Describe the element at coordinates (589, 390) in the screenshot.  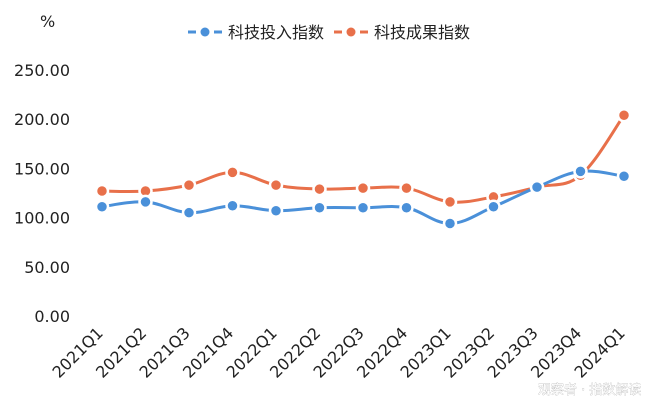
I see `watermark: 观察者 · 指数解读` at that location.